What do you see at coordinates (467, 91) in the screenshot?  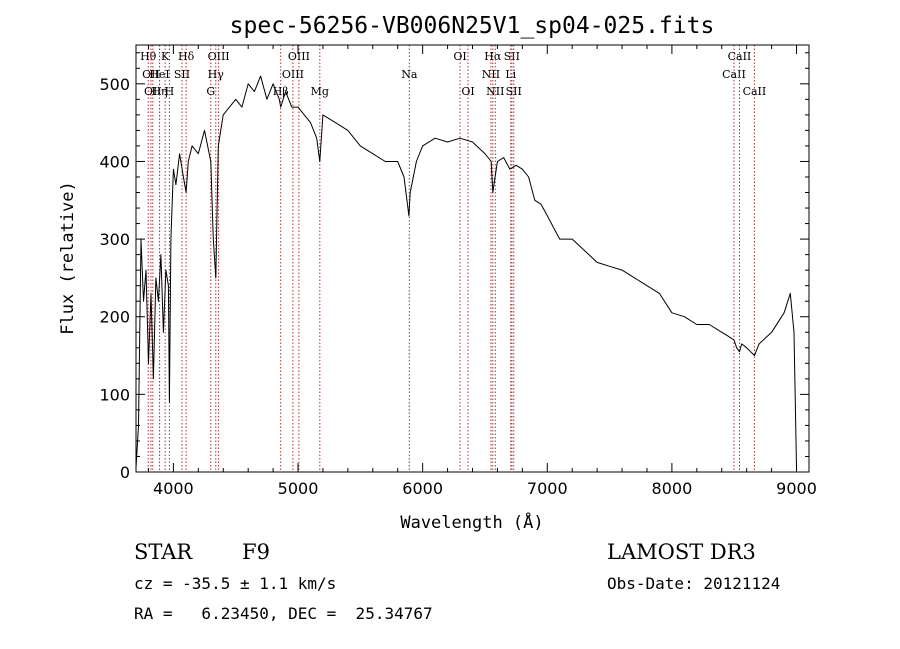 I see `line-marker-label-18: OI` at bounding box center [467, 91].